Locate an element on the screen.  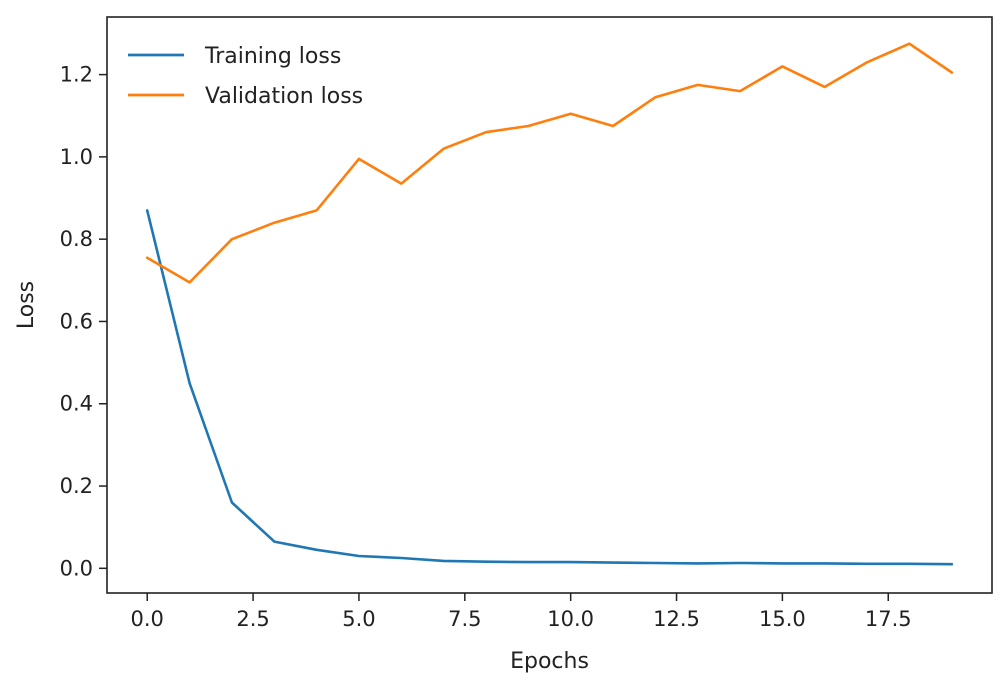
y-tick-label: 0.0 is located at coordinates (76, 568).